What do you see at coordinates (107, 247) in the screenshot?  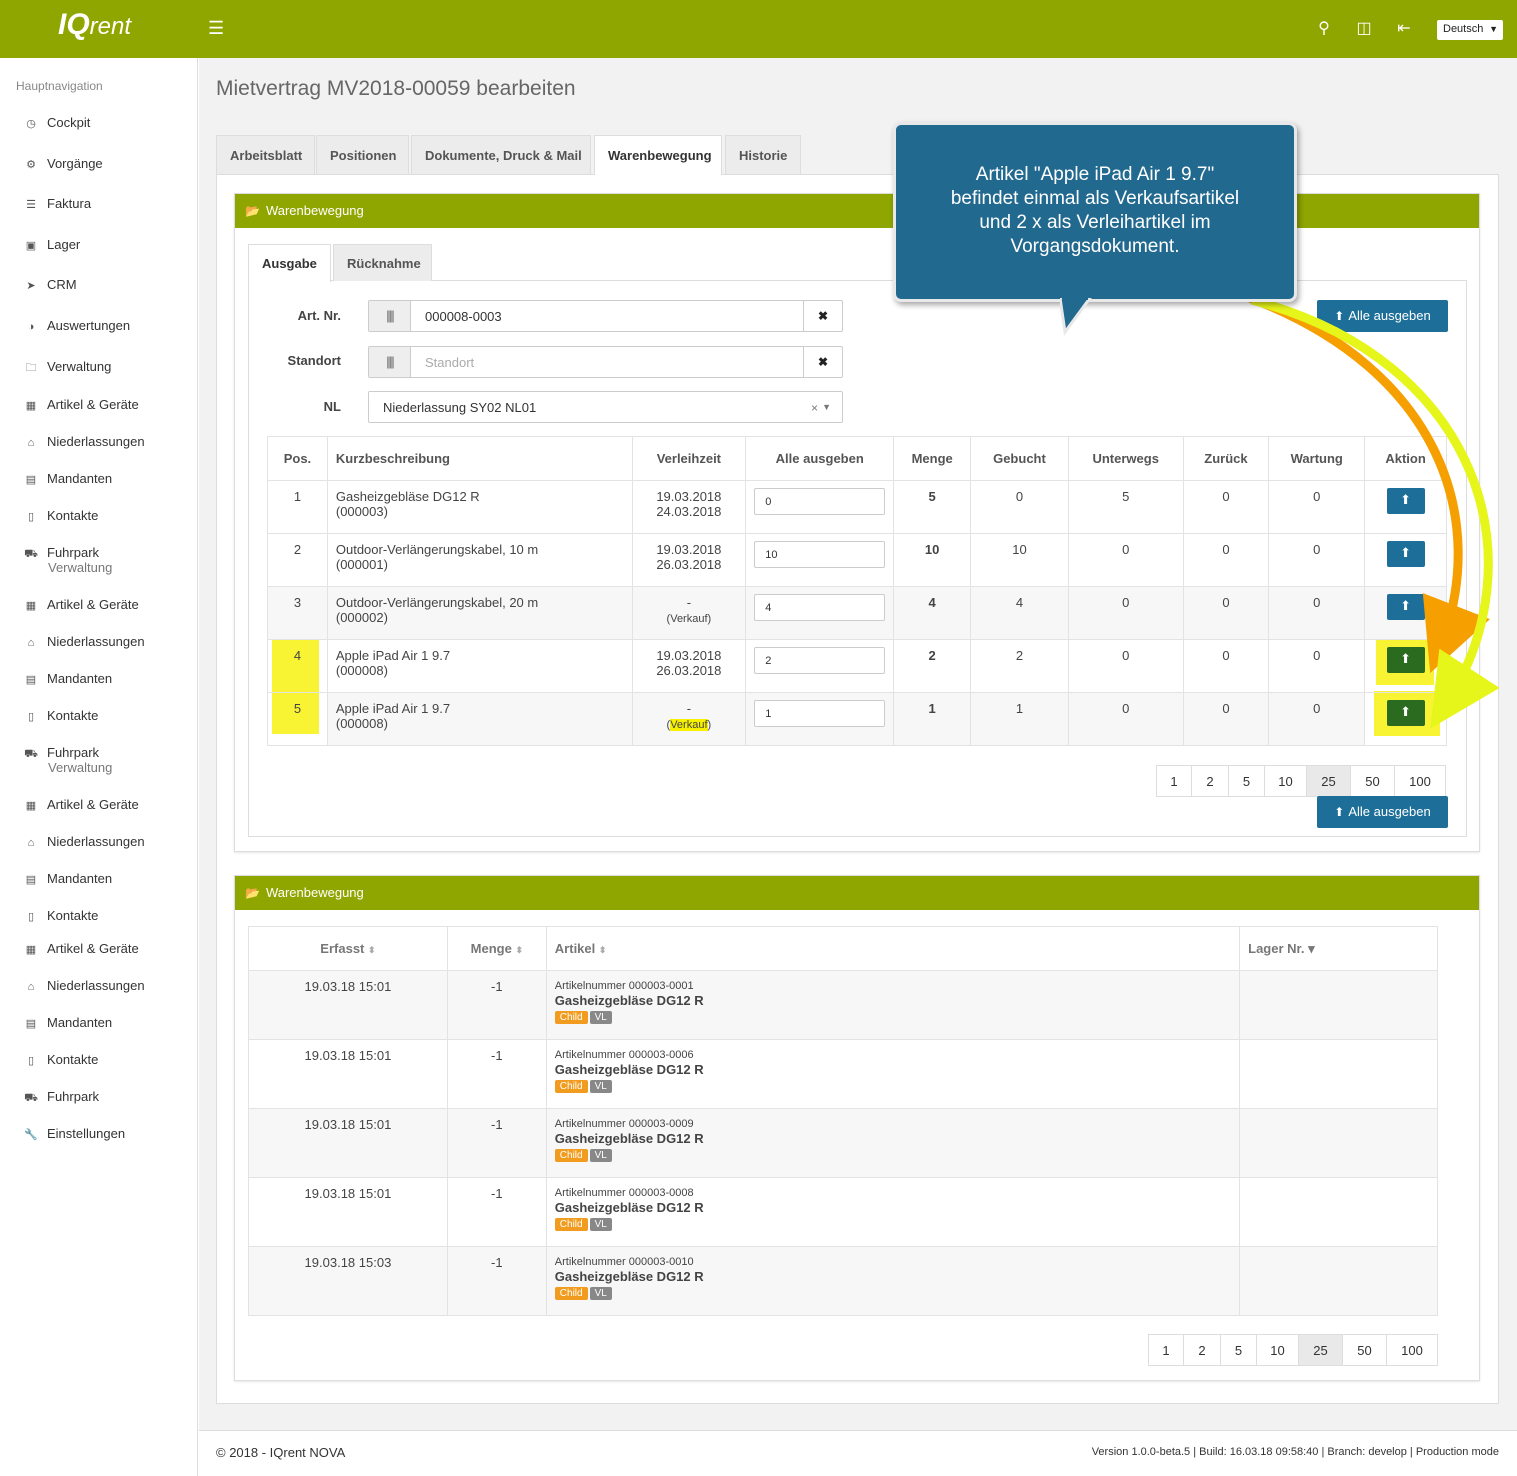 I see `sidebar-item: ▣ Lager` at bounding box center [107, 247].